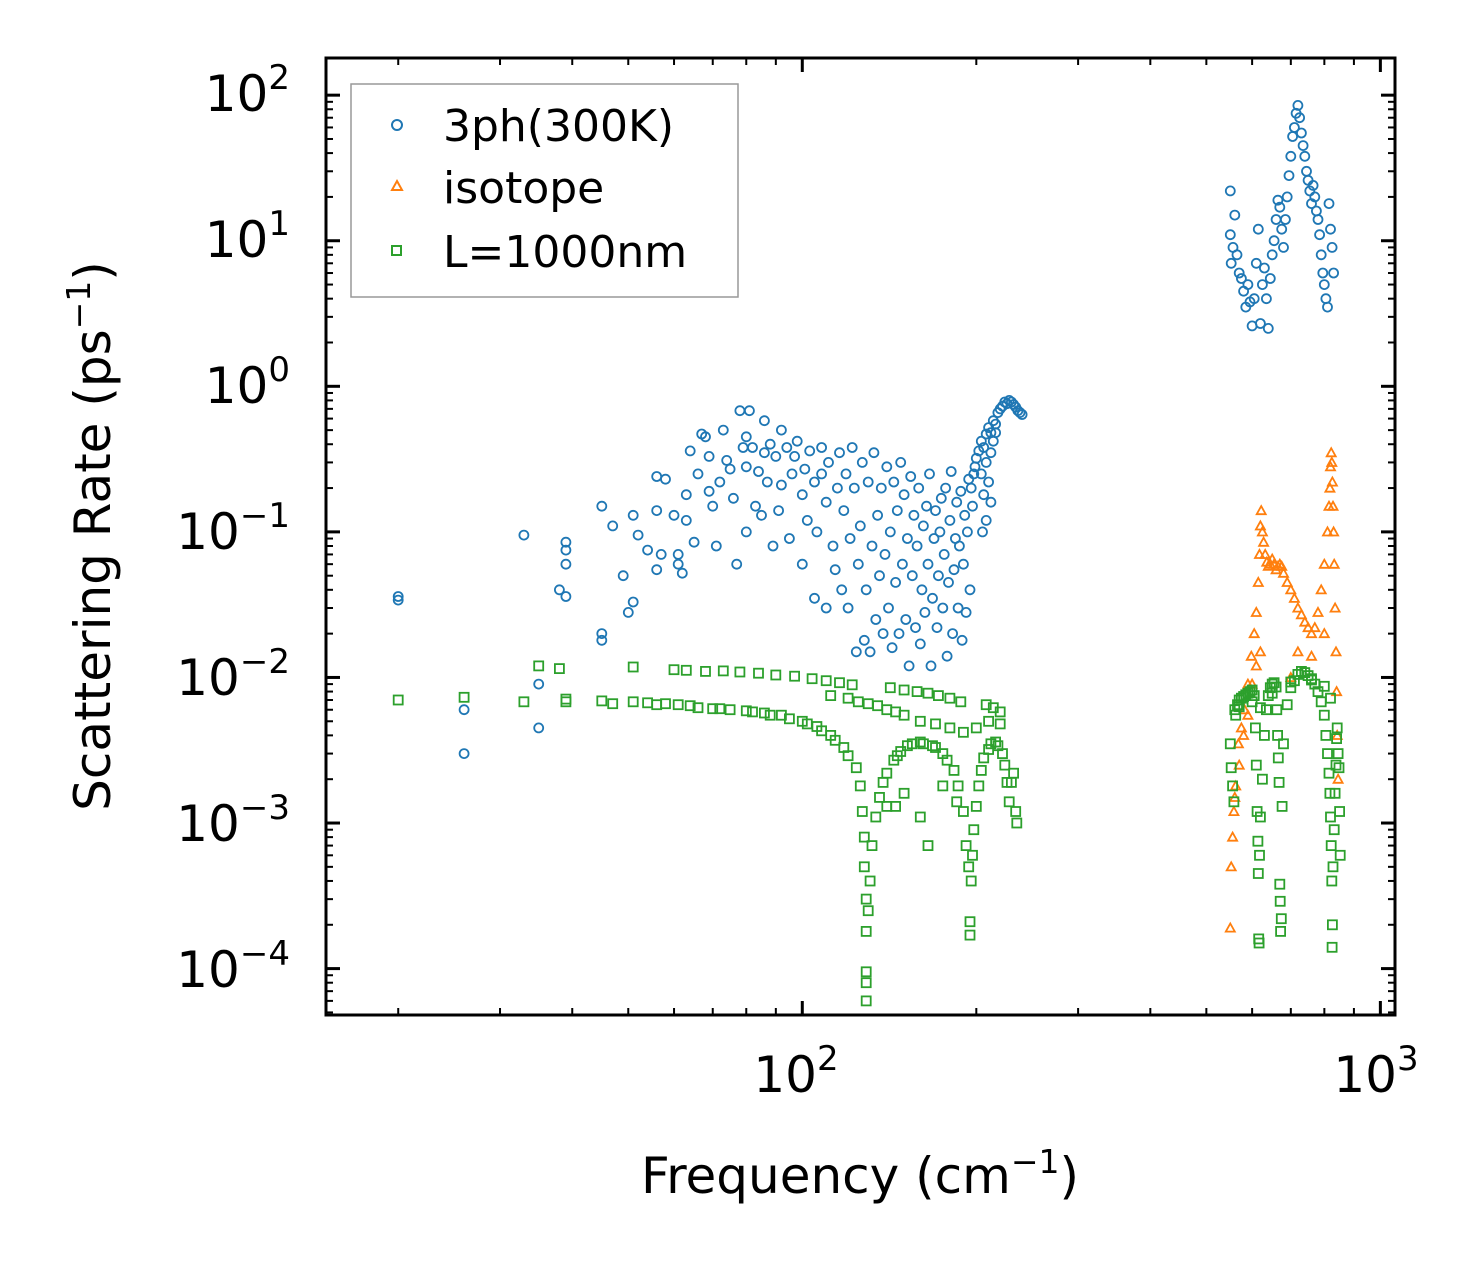  What do you see at coordinates (1375, 1071) in the screenshot?
I see `x-tick-label: 103` at bounding box center [1375, 1071].